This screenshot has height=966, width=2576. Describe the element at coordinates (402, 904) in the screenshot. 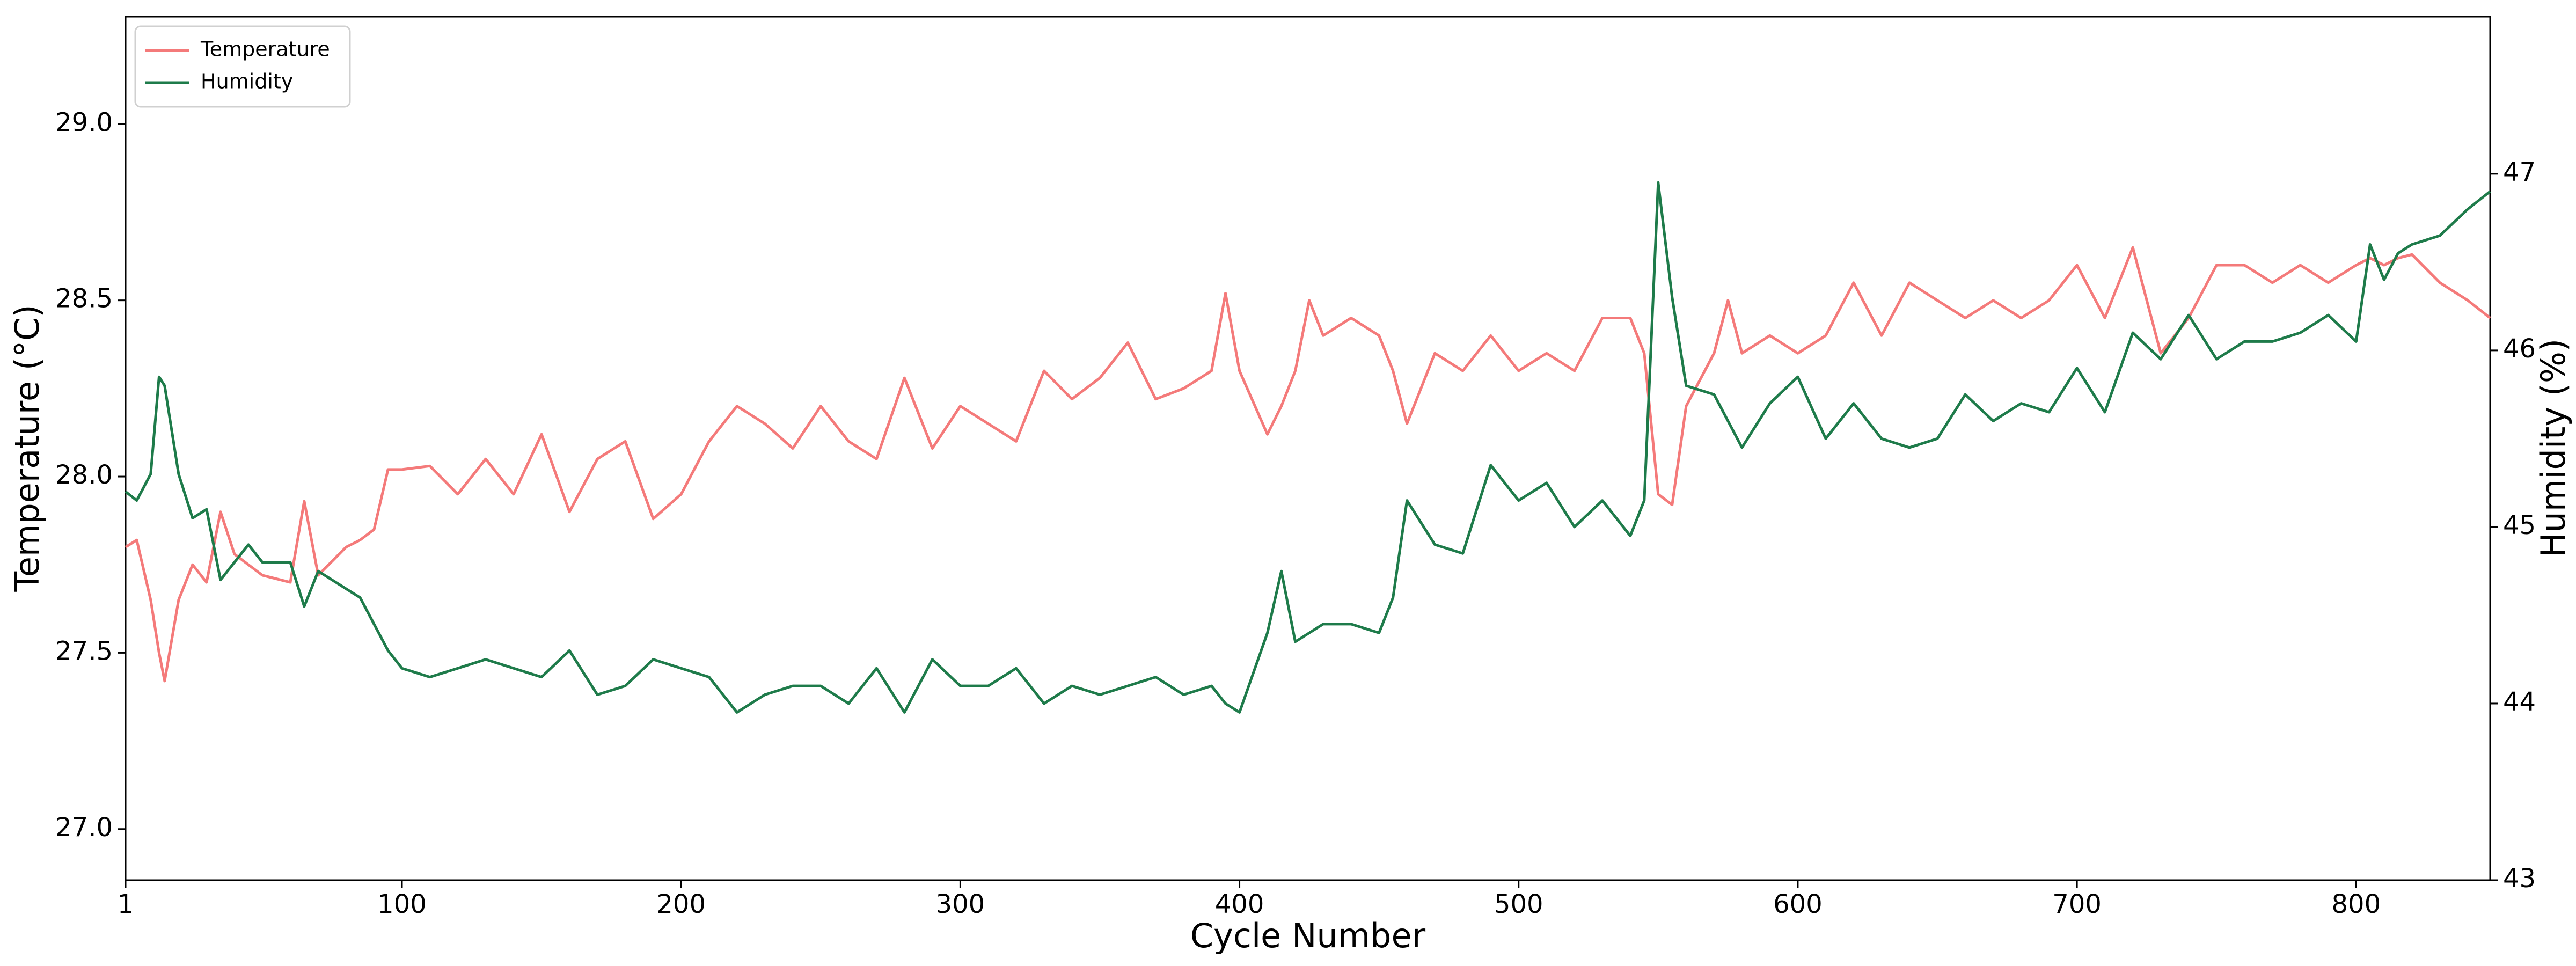

I see `x-tick-label: 100` at that location.